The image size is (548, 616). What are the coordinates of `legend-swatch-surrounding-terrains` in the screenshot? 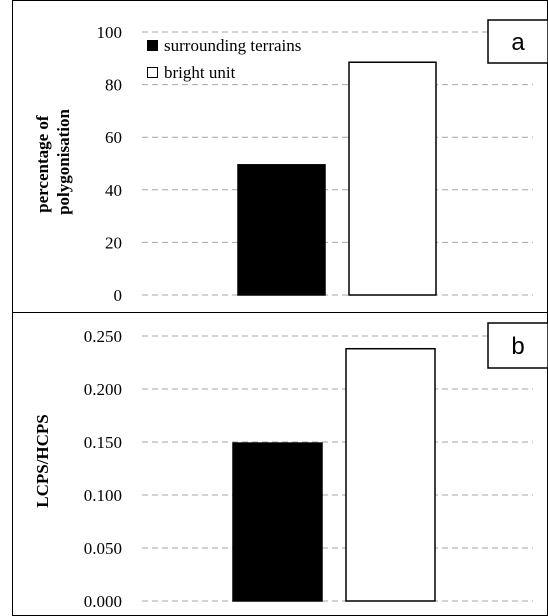 It's located at (152, 45).